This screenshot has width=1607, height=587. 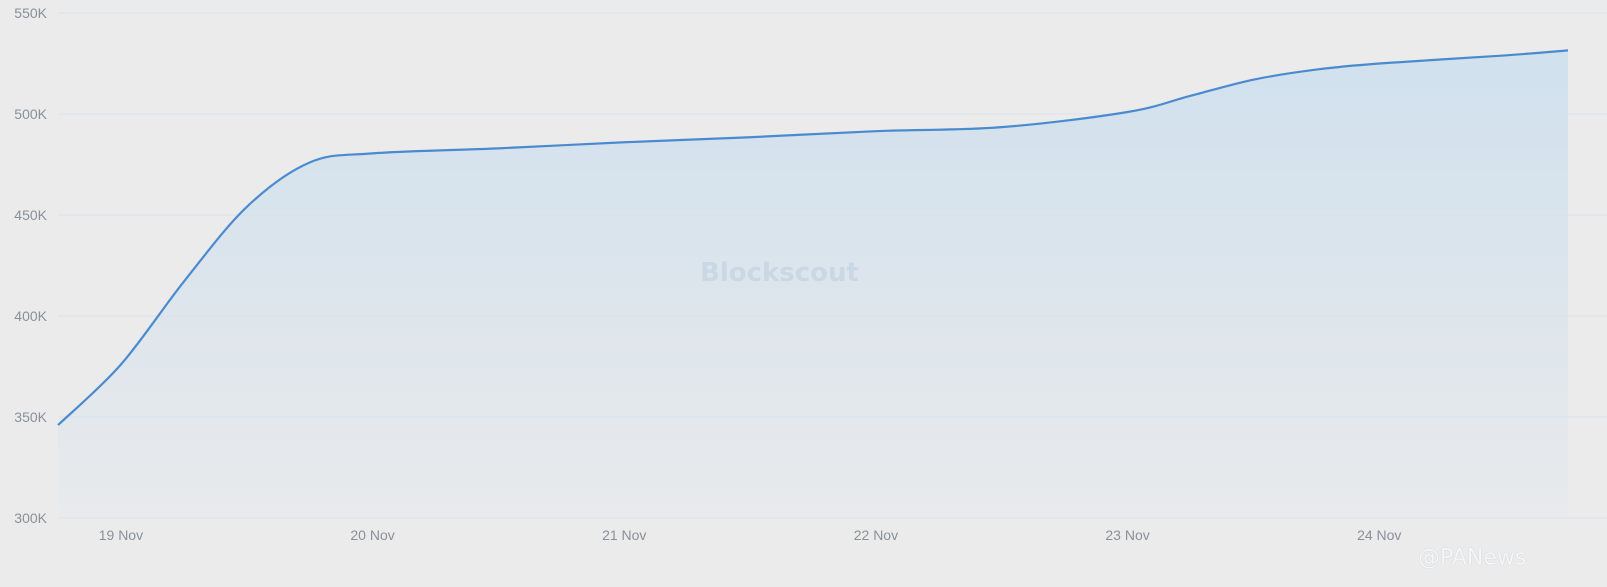 I want to click on x-tick-label: 21 Nov, so click(x=624, y=535).